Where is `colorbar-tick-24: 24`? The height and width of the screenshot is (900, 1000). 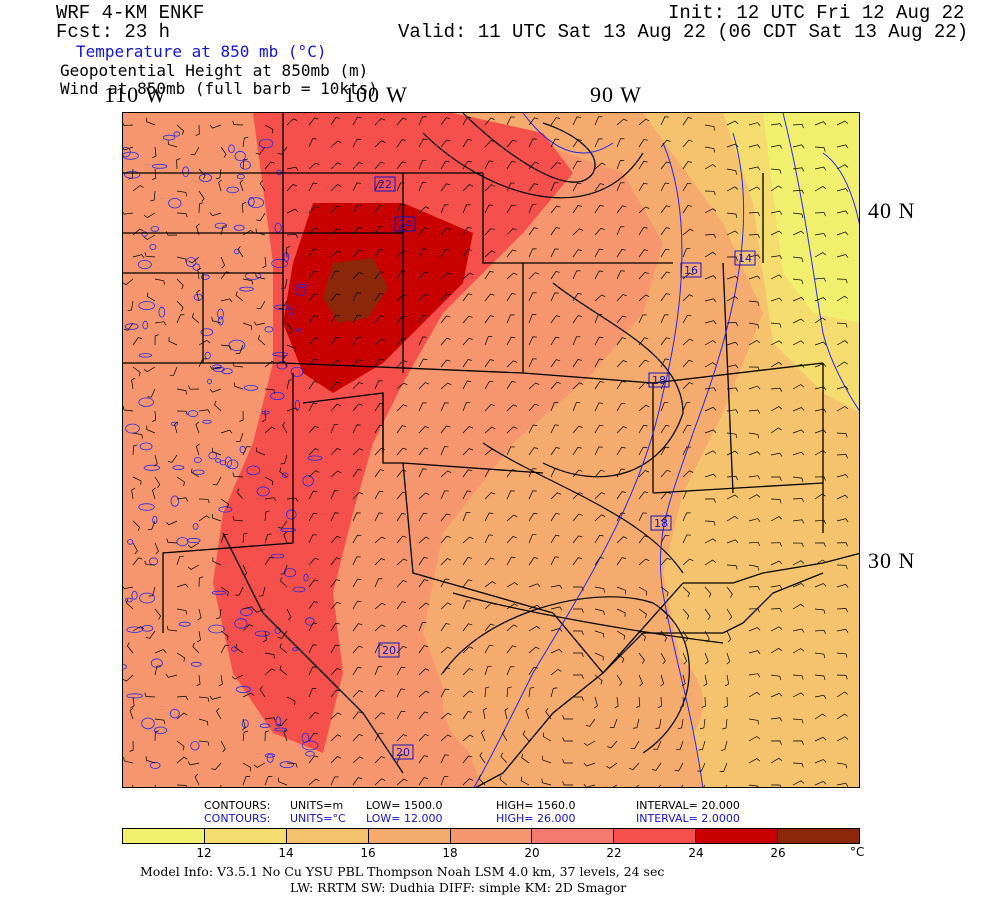 colorbar-tick-24: 24 is located at coordinates (696, 853).